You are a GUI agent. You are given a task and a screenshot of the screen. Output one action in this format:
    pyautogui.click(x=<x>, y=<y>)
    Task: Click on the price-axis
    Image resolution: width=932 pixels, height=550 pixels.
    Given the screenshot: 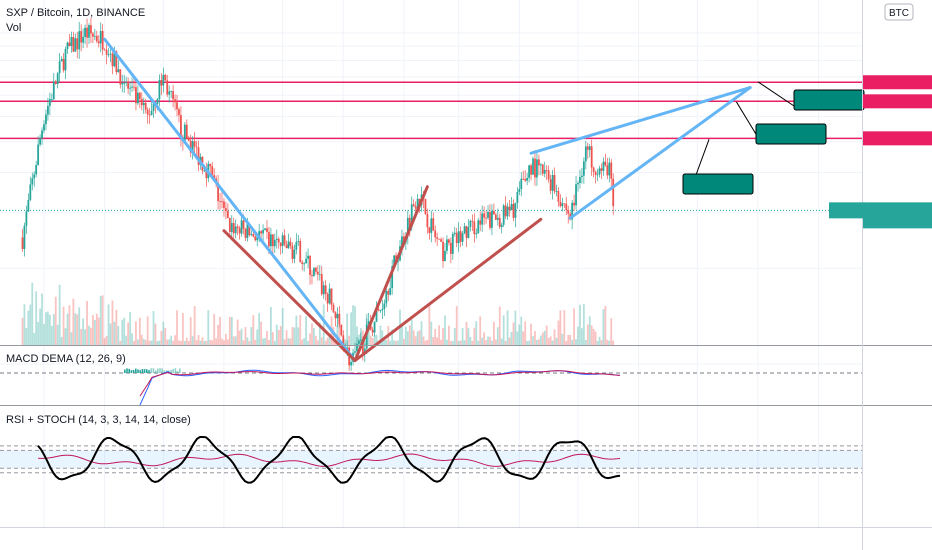 What is the action you would take?
    pyautogui.click(x=880, y=152)
    